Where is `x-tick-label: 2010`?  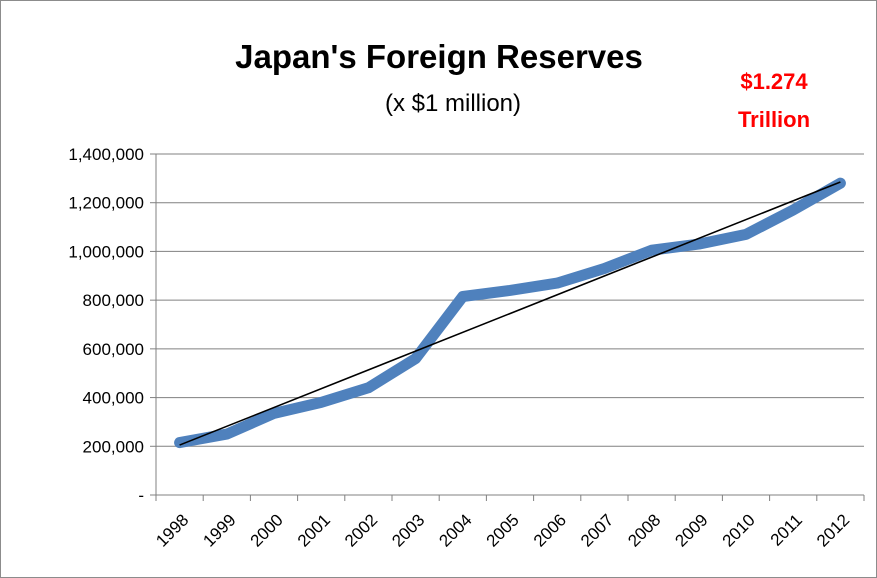 x-tick-label: 2010 is located at coordinates (739, 530).